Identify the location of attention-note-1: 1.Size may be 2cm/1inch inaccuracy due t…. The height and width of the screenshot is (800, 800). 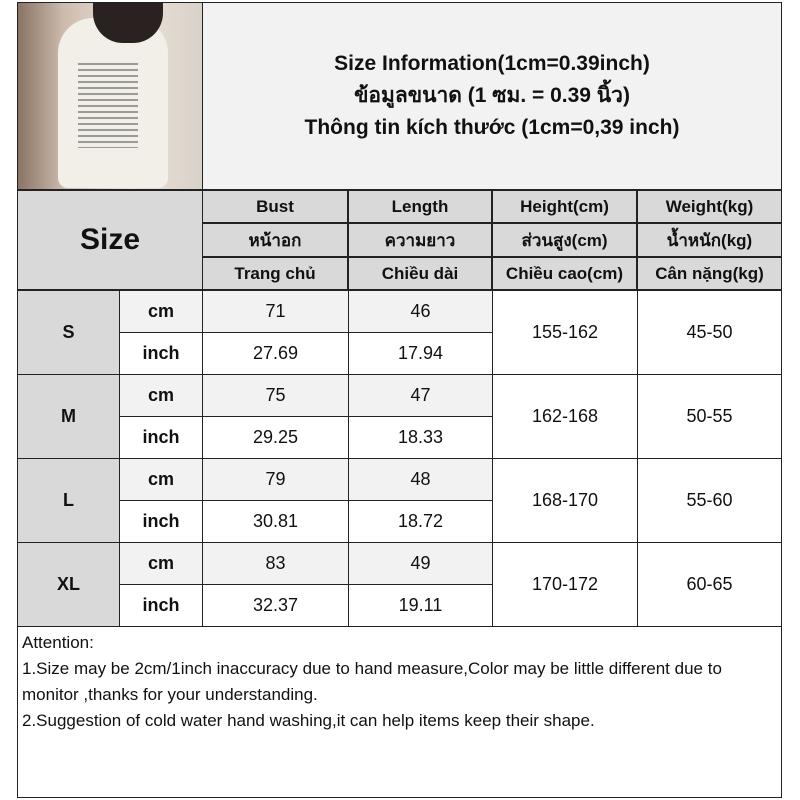
(372, 681).